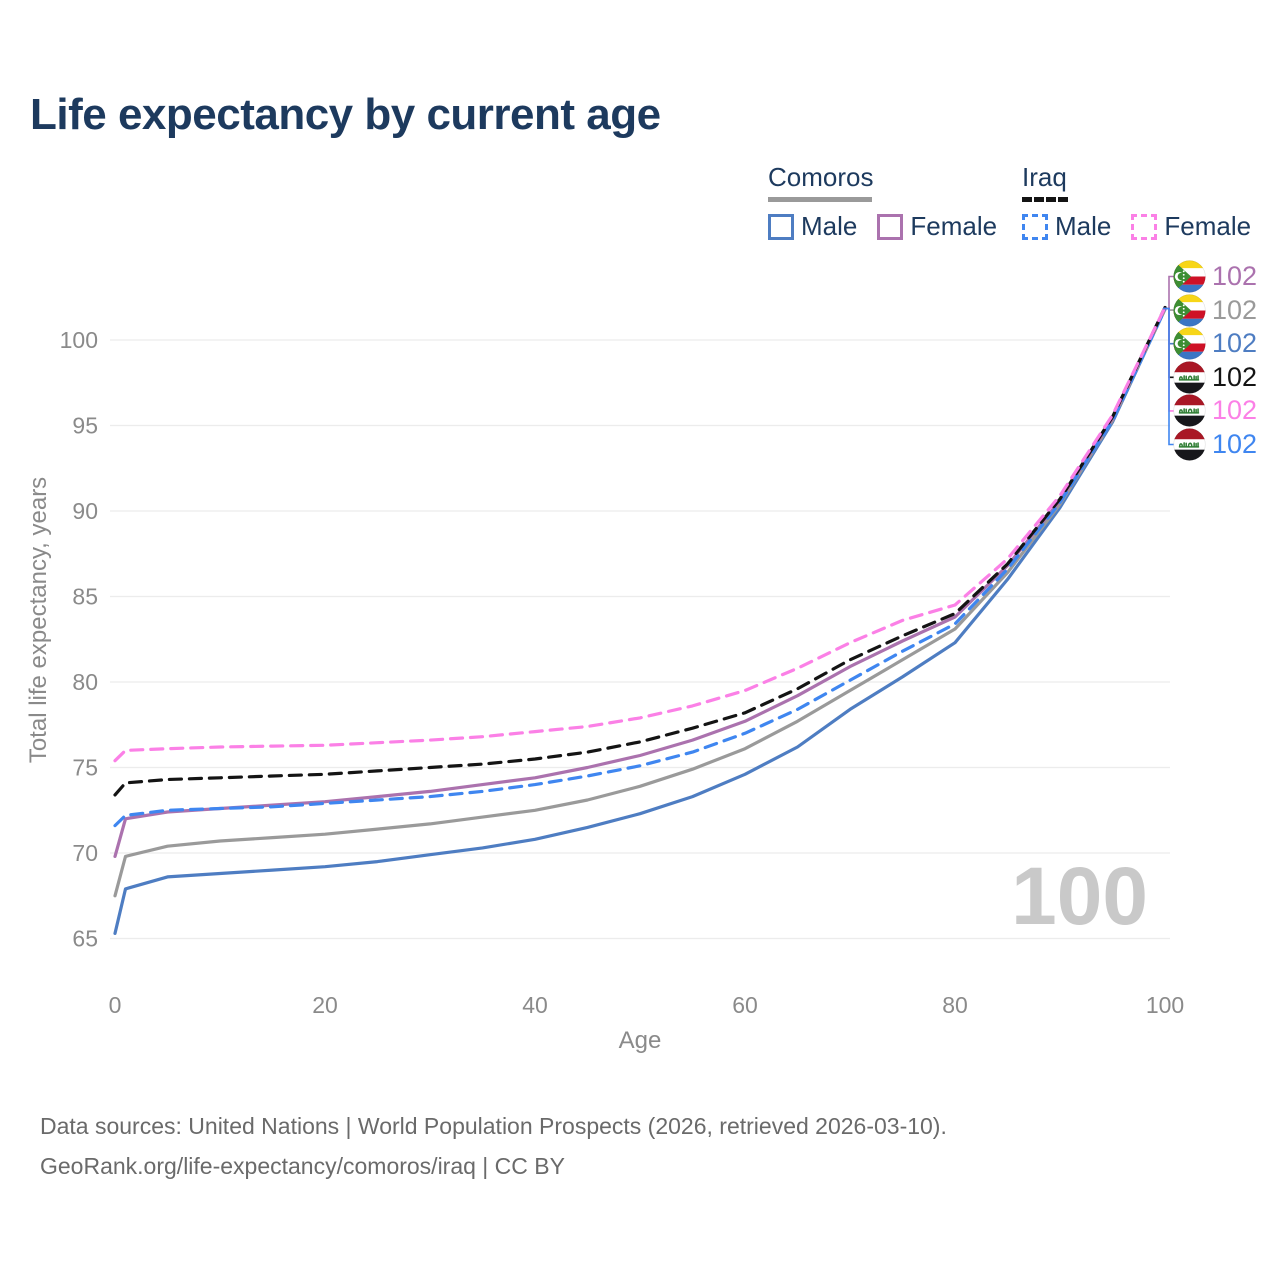  I want to click on y-tick-label: 90, so click(85, 511).